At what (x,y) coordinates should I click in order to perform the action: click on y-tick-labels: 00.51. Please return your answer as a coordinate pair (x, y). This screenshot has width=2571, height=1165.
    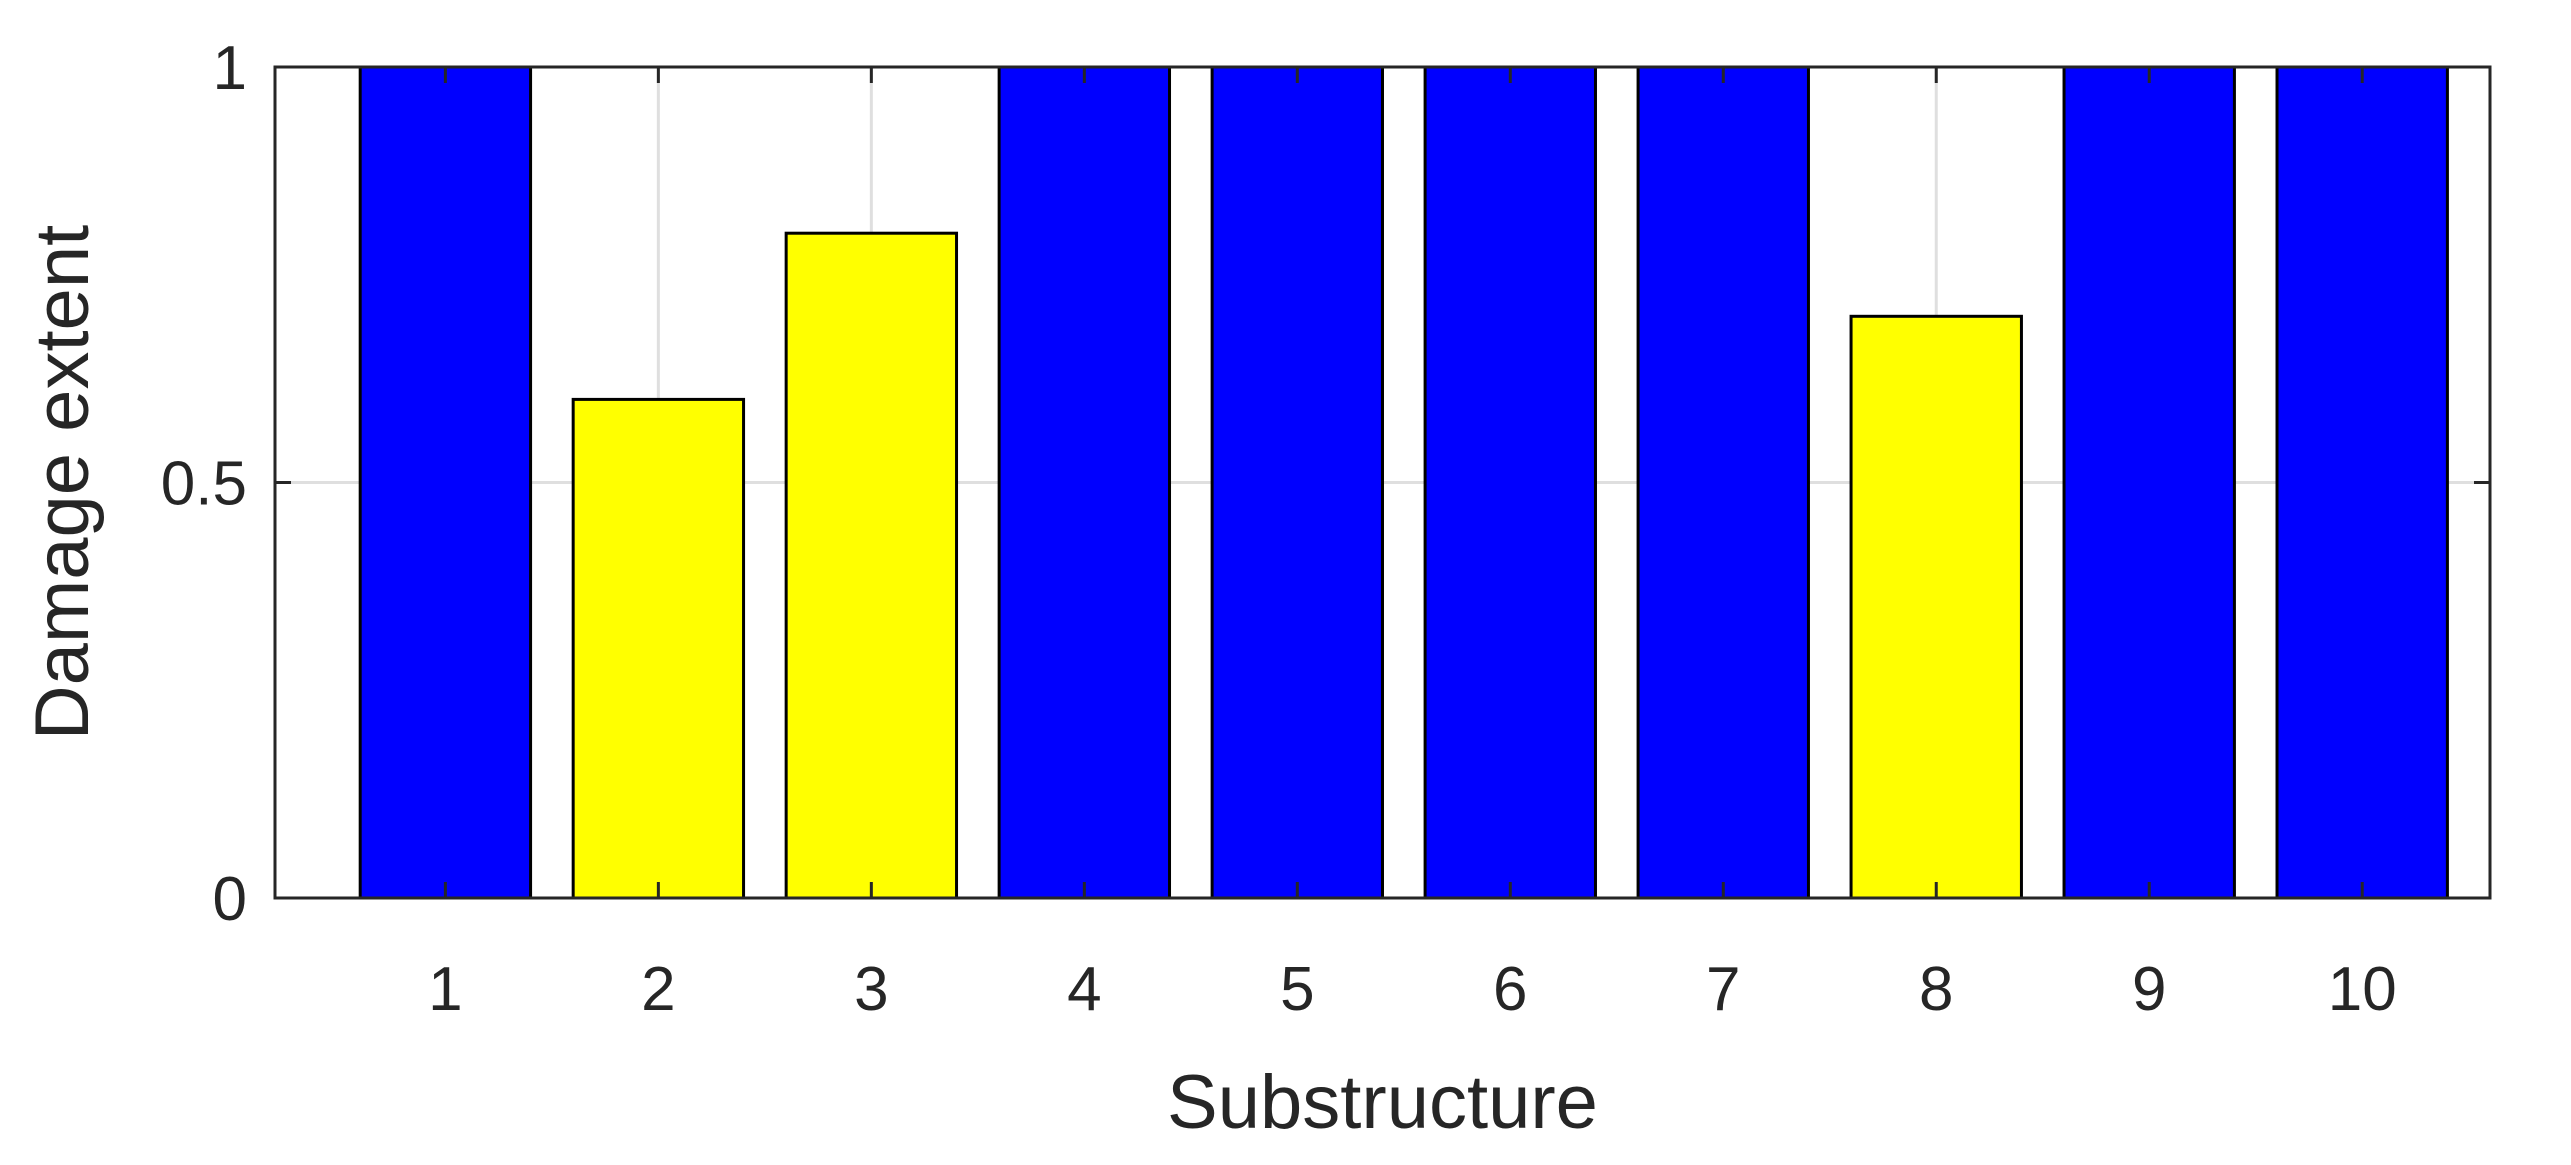
    Looking at the image, I should click on (204, 484).